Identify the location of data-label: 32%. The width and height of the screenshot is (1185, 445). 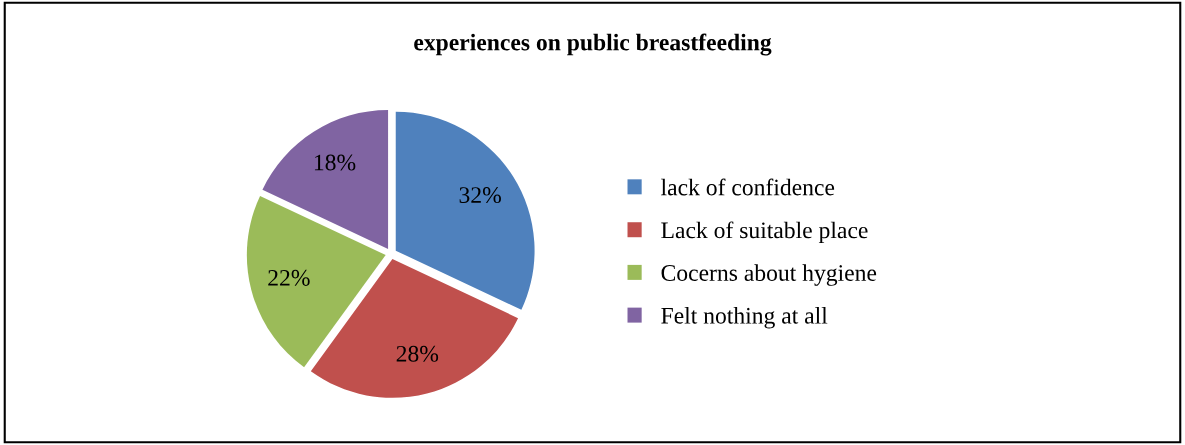
(480, 195).